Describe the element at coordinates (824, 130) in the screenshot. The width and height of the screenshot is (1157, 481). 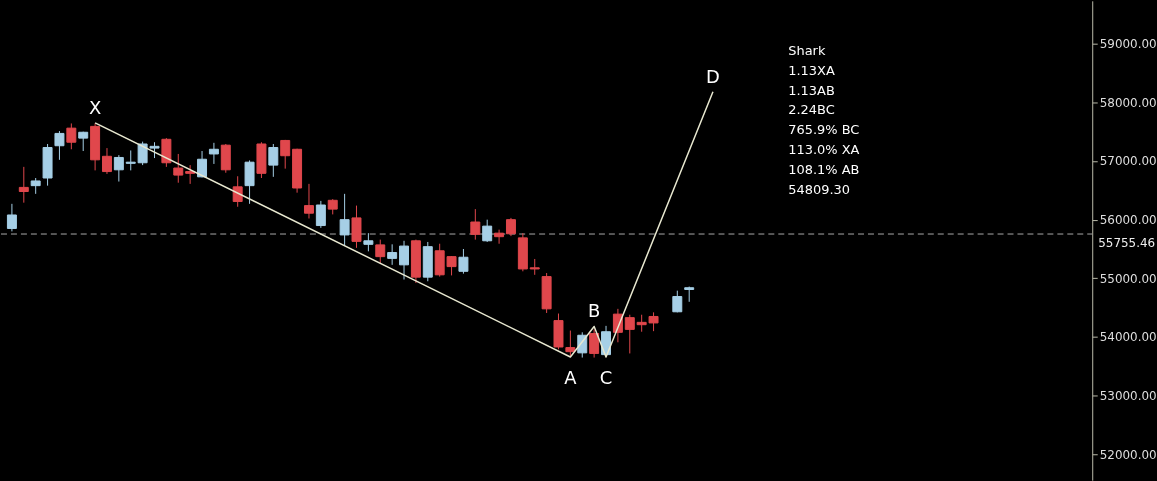
I see `annotation: 765.9% BC` at that location.